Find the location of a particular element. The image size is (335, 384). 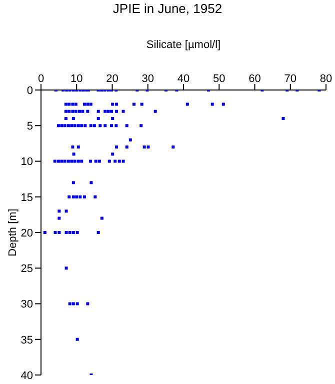

x-tick-label: 0 is located at coordinates (41, 79).